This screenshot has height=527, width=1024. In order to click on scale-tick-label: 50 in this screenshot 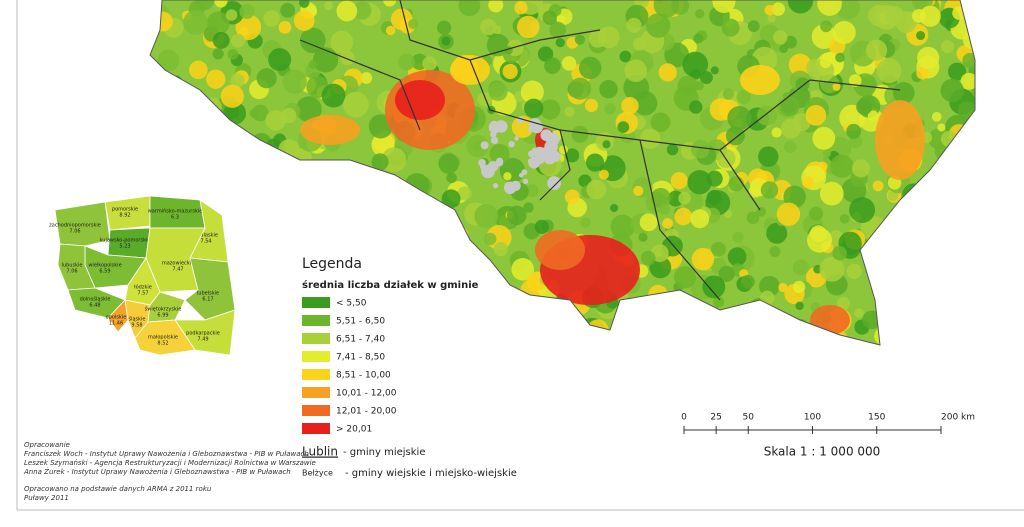, I will do `click(749, 418)`.